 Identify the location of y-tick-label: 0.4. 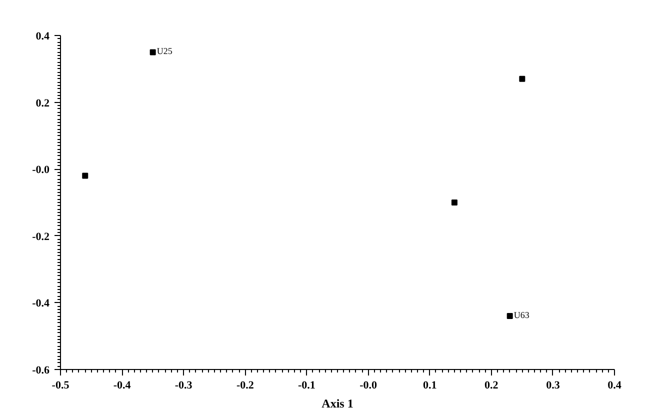
(43, 36).